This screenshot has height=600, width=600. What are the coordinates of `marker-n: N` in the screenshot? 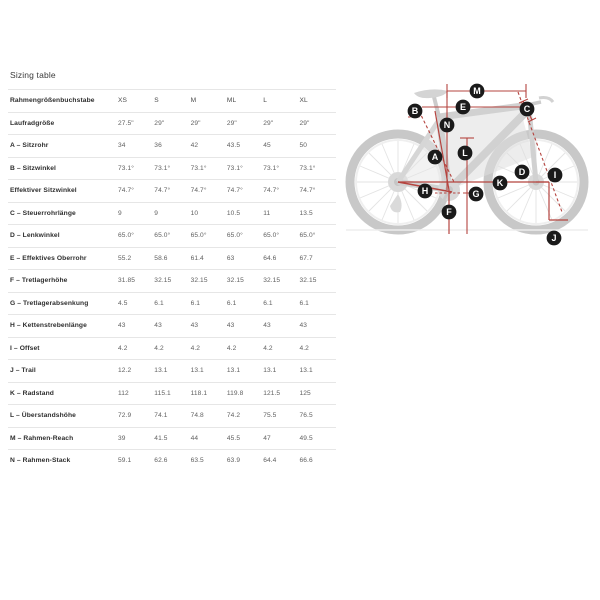 It's located at (447, 125).